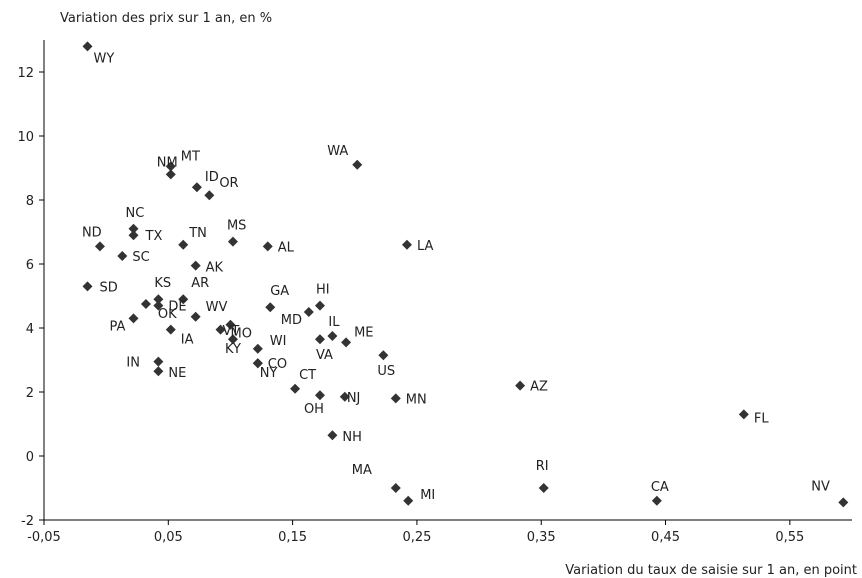 The width and height of the screenshot is (862, 578). I want to click on point-label: KS, so click(162, 283).